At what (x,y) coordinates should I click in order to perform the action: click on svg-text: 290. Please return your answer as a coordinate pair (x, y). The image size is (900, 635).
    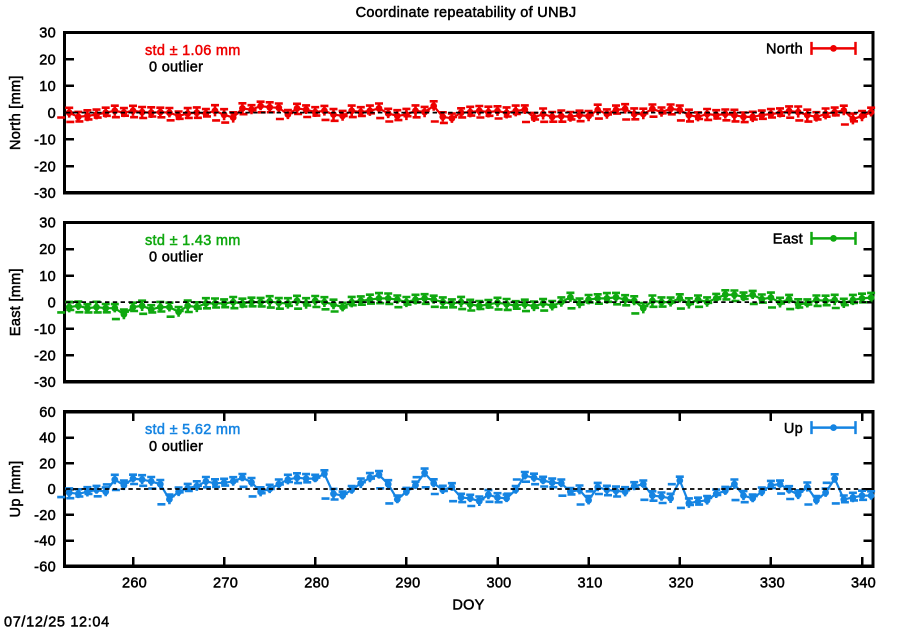
    Looking at the image, I should click on (407, 584).